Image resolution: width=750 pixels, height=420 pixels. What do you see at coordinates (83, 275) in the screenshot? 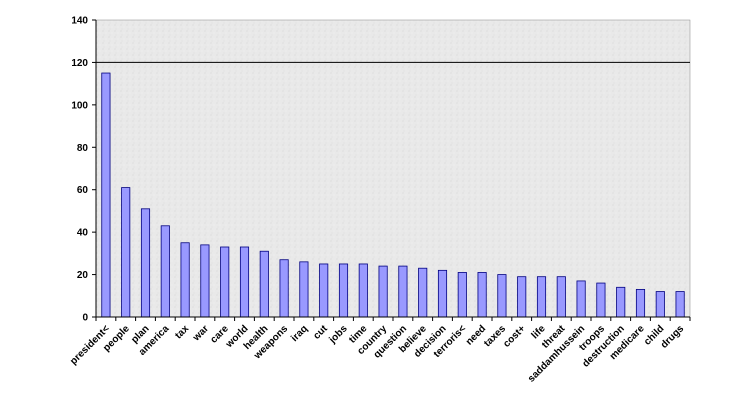
I see `y-tick-label: 20` at bounding box center [83, 275].